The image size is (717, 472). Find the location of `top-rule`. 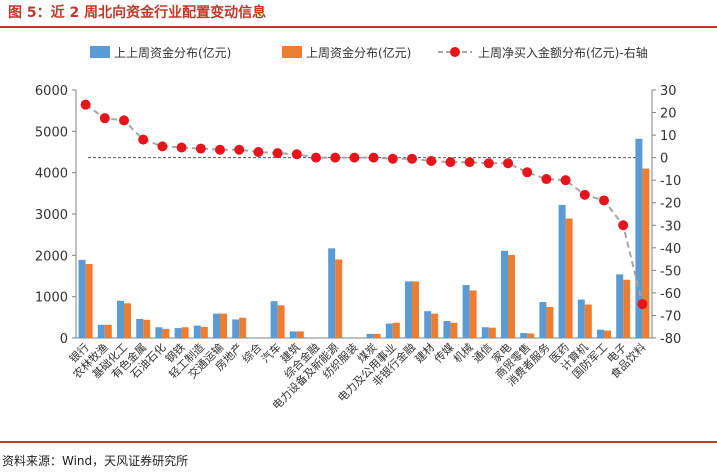

top-rule is located at coordinates (358, 27).